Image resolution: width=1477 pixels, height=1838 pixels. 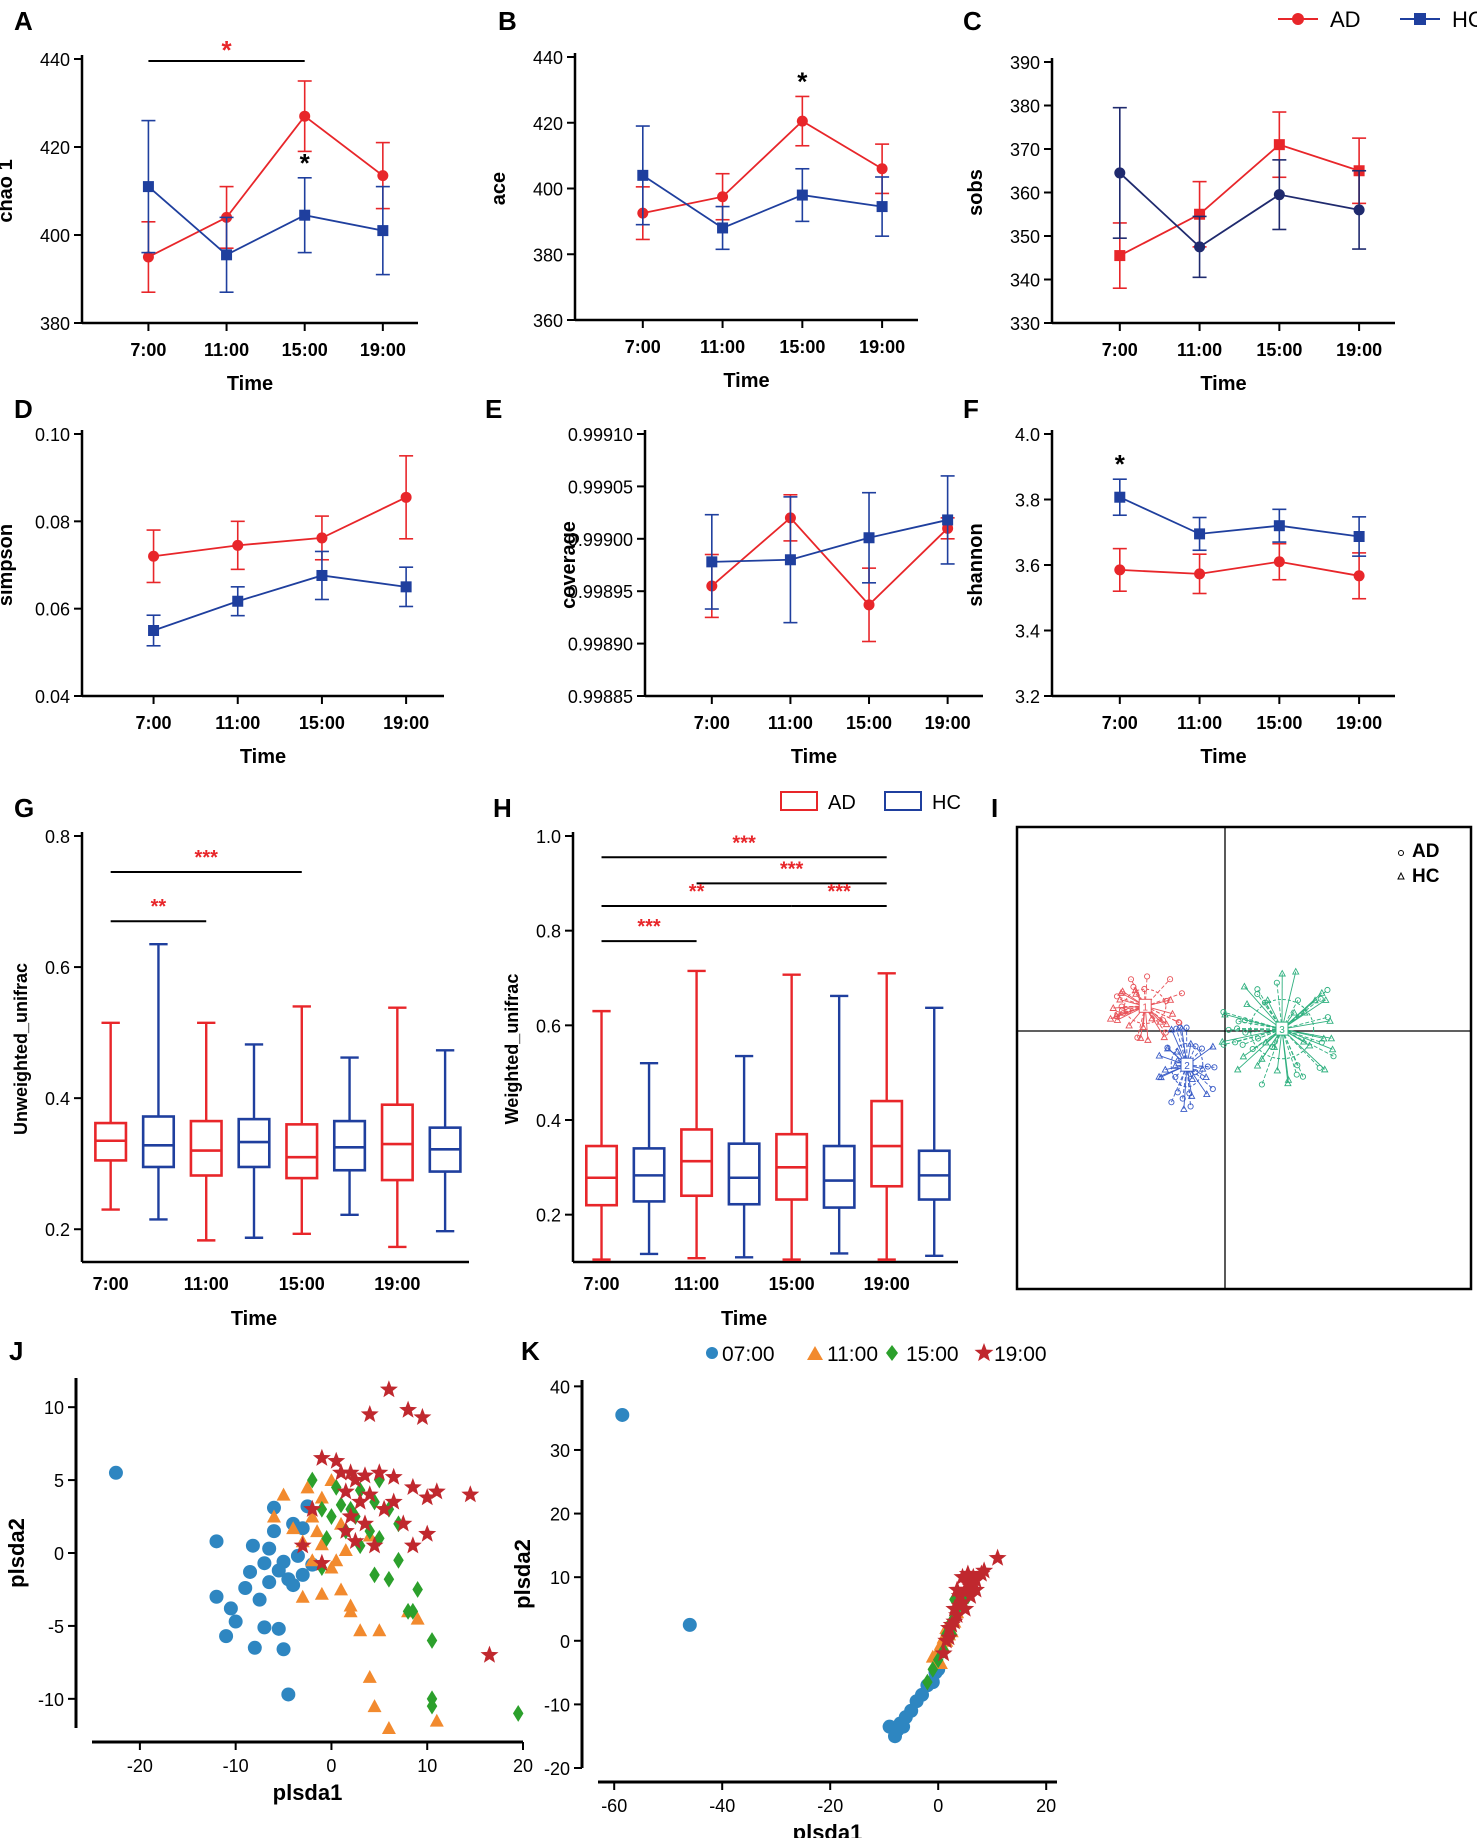 I want to click on cluster-center-box, so click(x=1145, y=1005).